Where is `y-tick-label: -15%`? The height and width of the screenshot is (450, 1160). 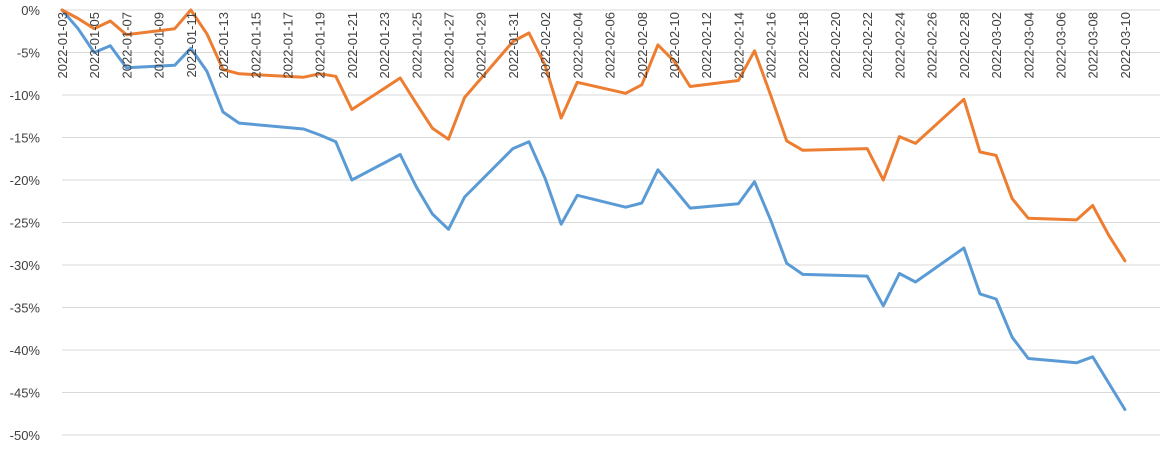 y-tick-label: -15% is located at coordinates (25, 138).